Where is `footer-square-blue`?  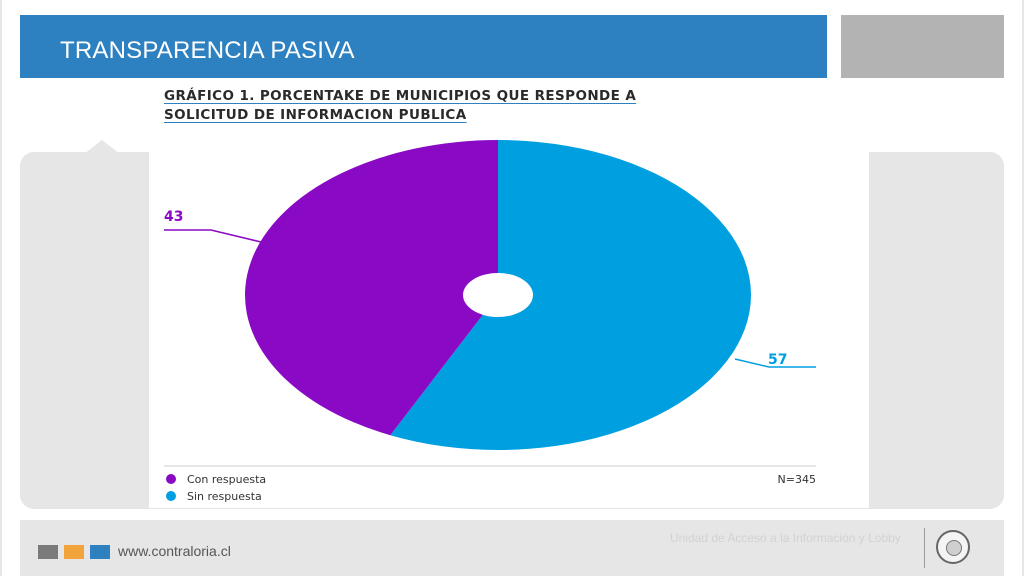 footer-square-blue is located at coordinates (100, 552).